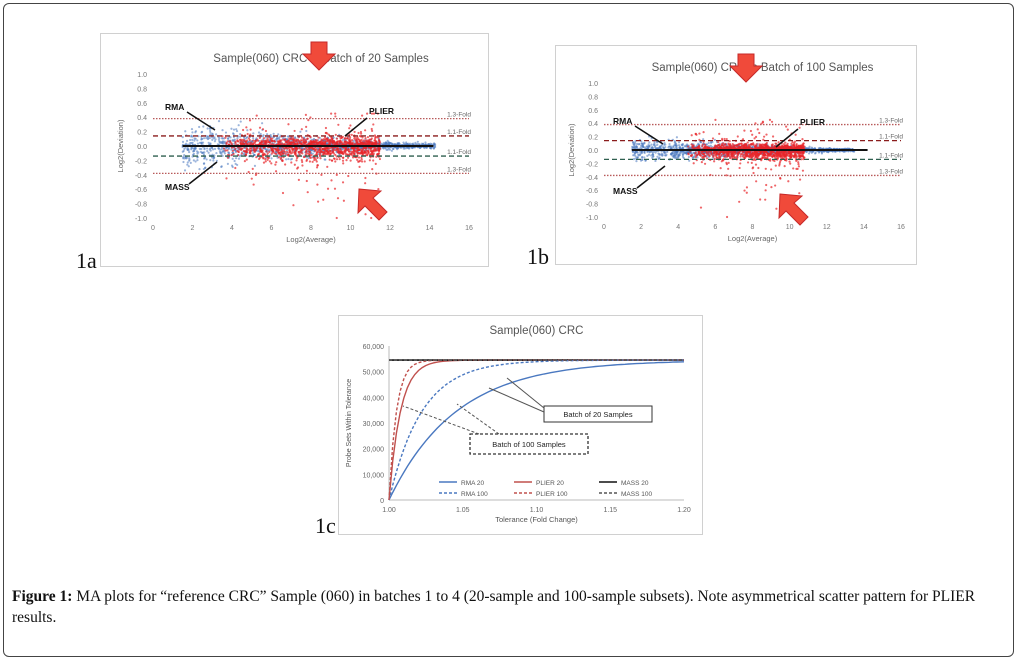  What do you see at coordinates (459, 115) in the screenshot?
I see `fold-label: 1.3-Fold` at bounding box center [459, 115].